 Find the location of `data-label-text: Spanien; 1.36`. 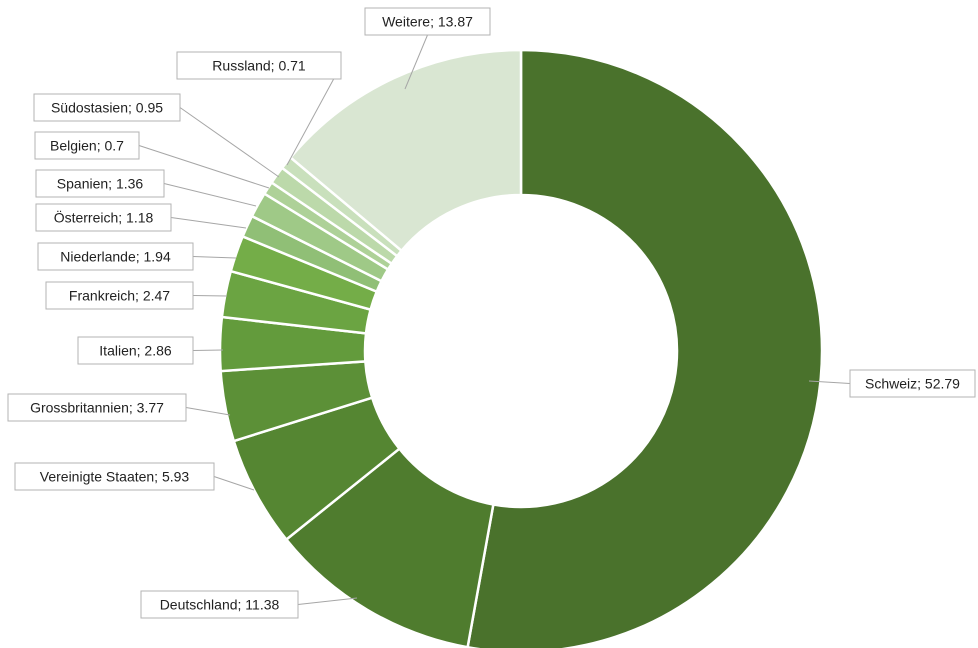

data-label-text: Spanien; 1.36 is located at coordinates (100, 184).